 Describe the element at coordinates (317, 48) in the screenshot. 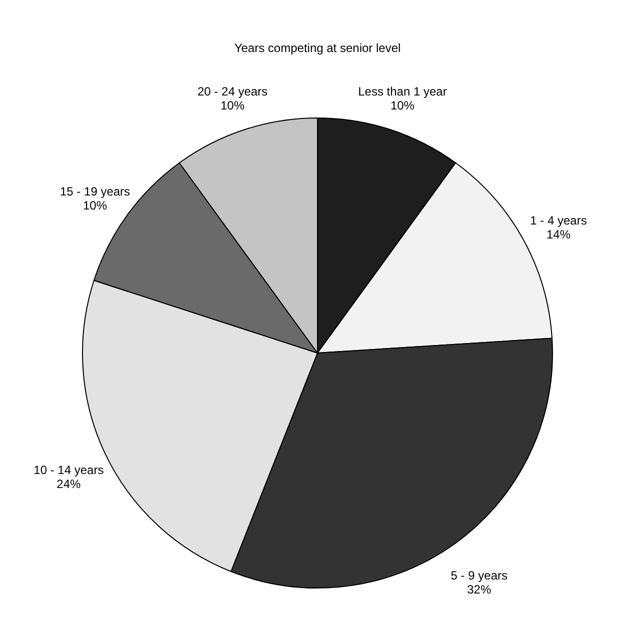

I see `chart-title: Years competing at senior level` at that location.